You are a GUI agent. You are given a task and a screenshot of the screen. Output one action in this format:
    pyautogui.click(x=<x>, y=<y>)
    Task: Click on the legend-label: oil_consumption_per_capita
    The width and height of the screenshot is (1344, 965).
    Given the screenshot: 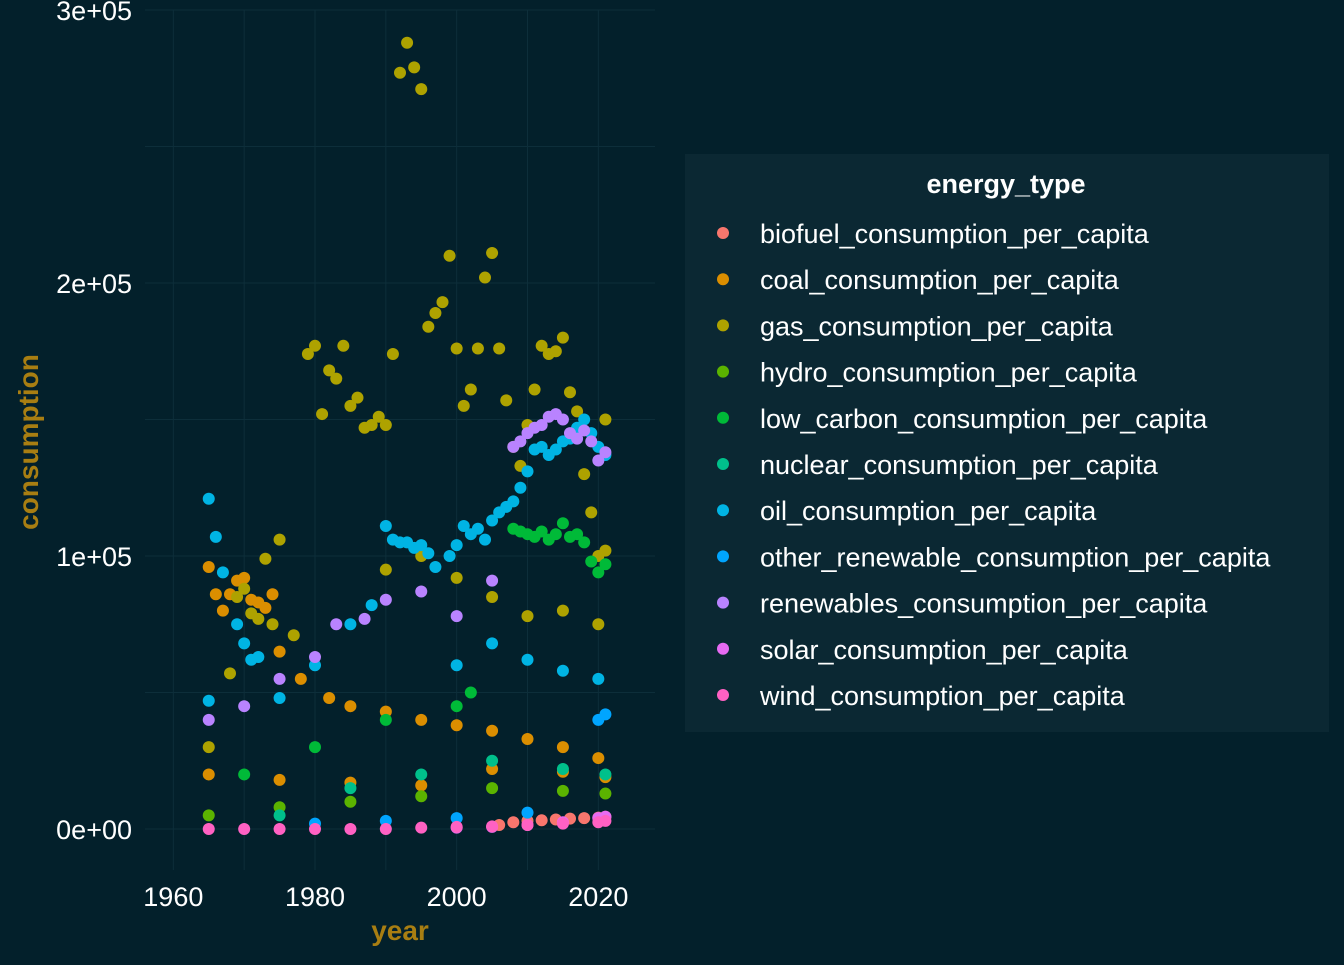 What is the action you would take?
    pyautogui.click(x=928, y=511)
    